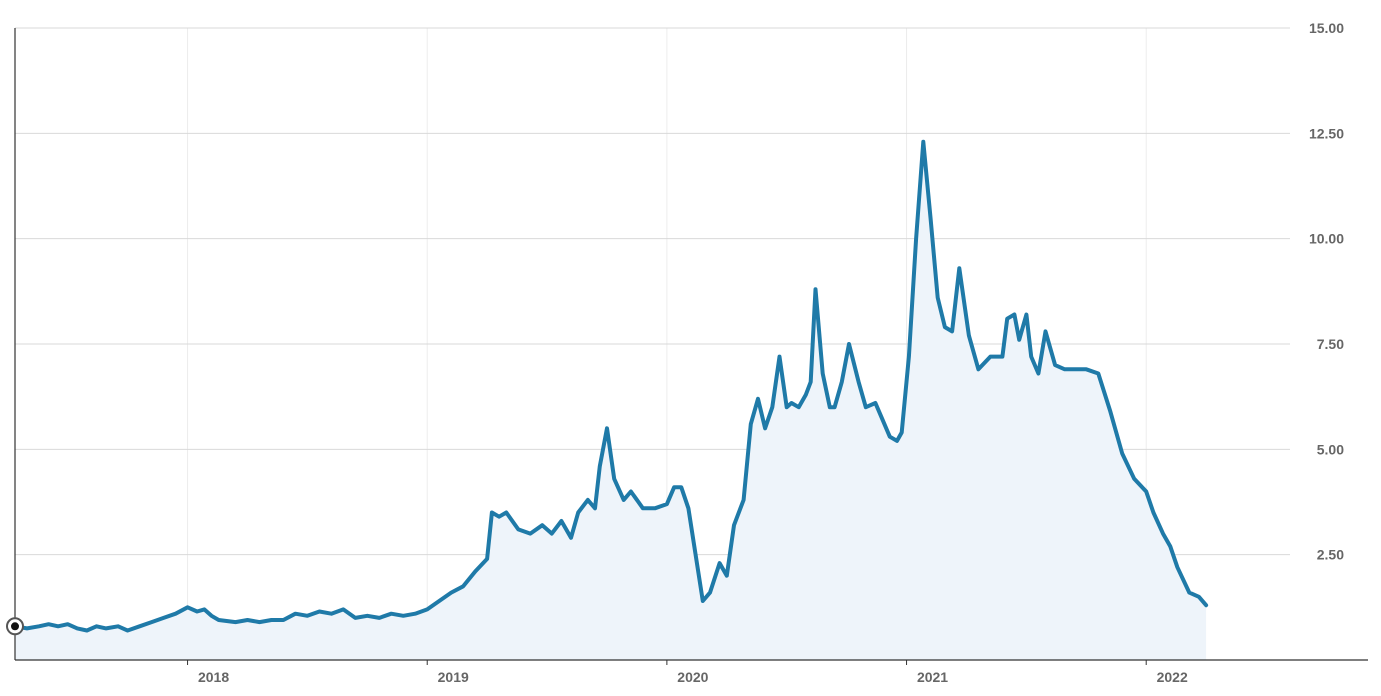 The height and width of the screenshot is (696, 1381). What do you see at coordinates (1172, 677) in the screenshot?
I see `x-tick-label: 2022` at bounding box center [1172, 677].